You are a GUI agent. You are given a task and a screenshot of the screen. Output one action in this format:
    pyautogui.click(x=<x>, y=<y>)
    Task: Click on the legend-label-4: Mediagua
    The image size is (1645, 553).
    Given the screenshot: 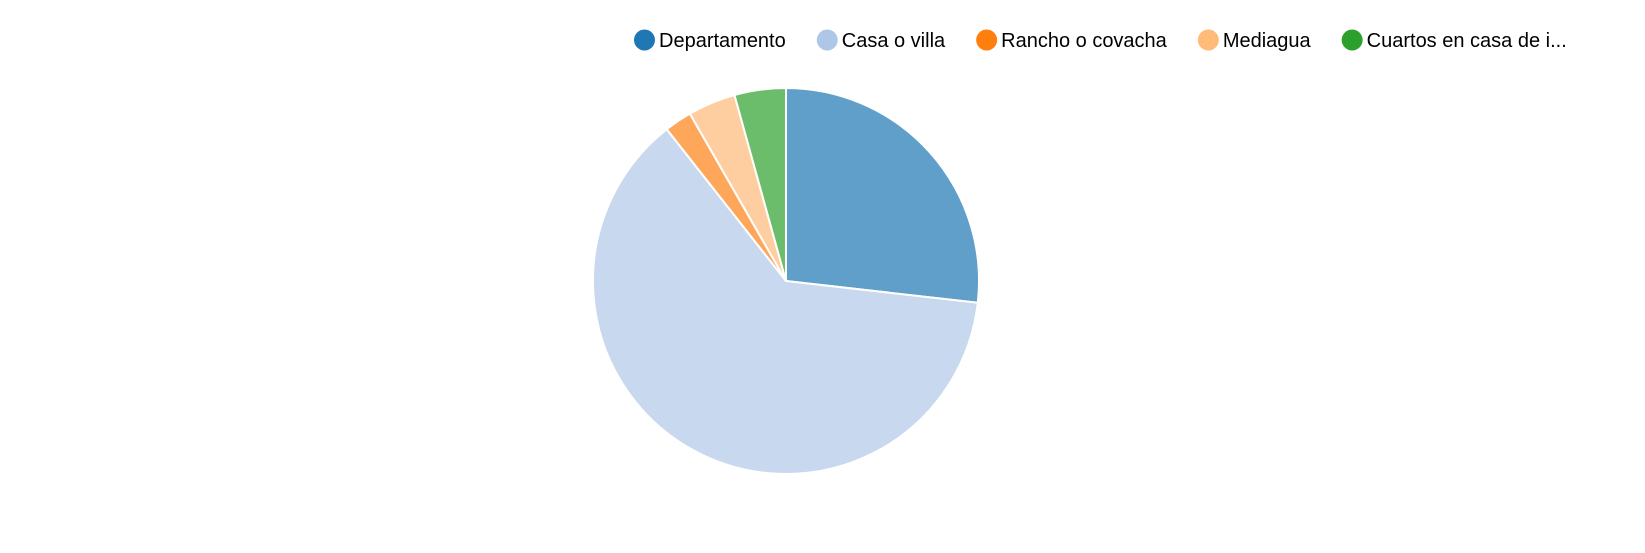 What is the action you would take?
    pyautogui.click(x=1267, y=41)
    